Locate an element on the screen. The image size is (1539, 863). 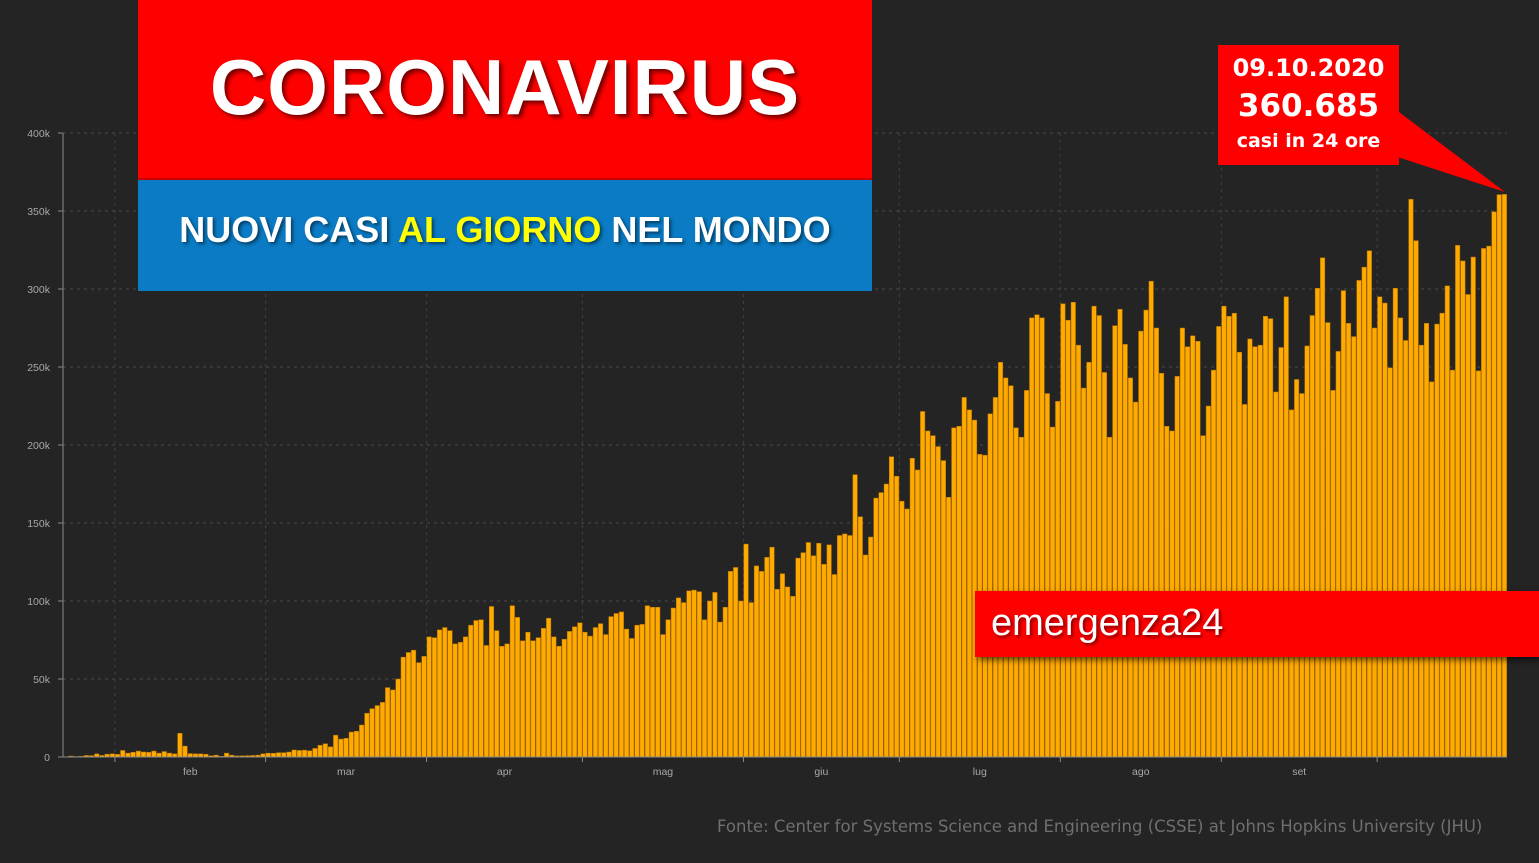
y-tick-label: 350k is located at coordinates (39, 212).